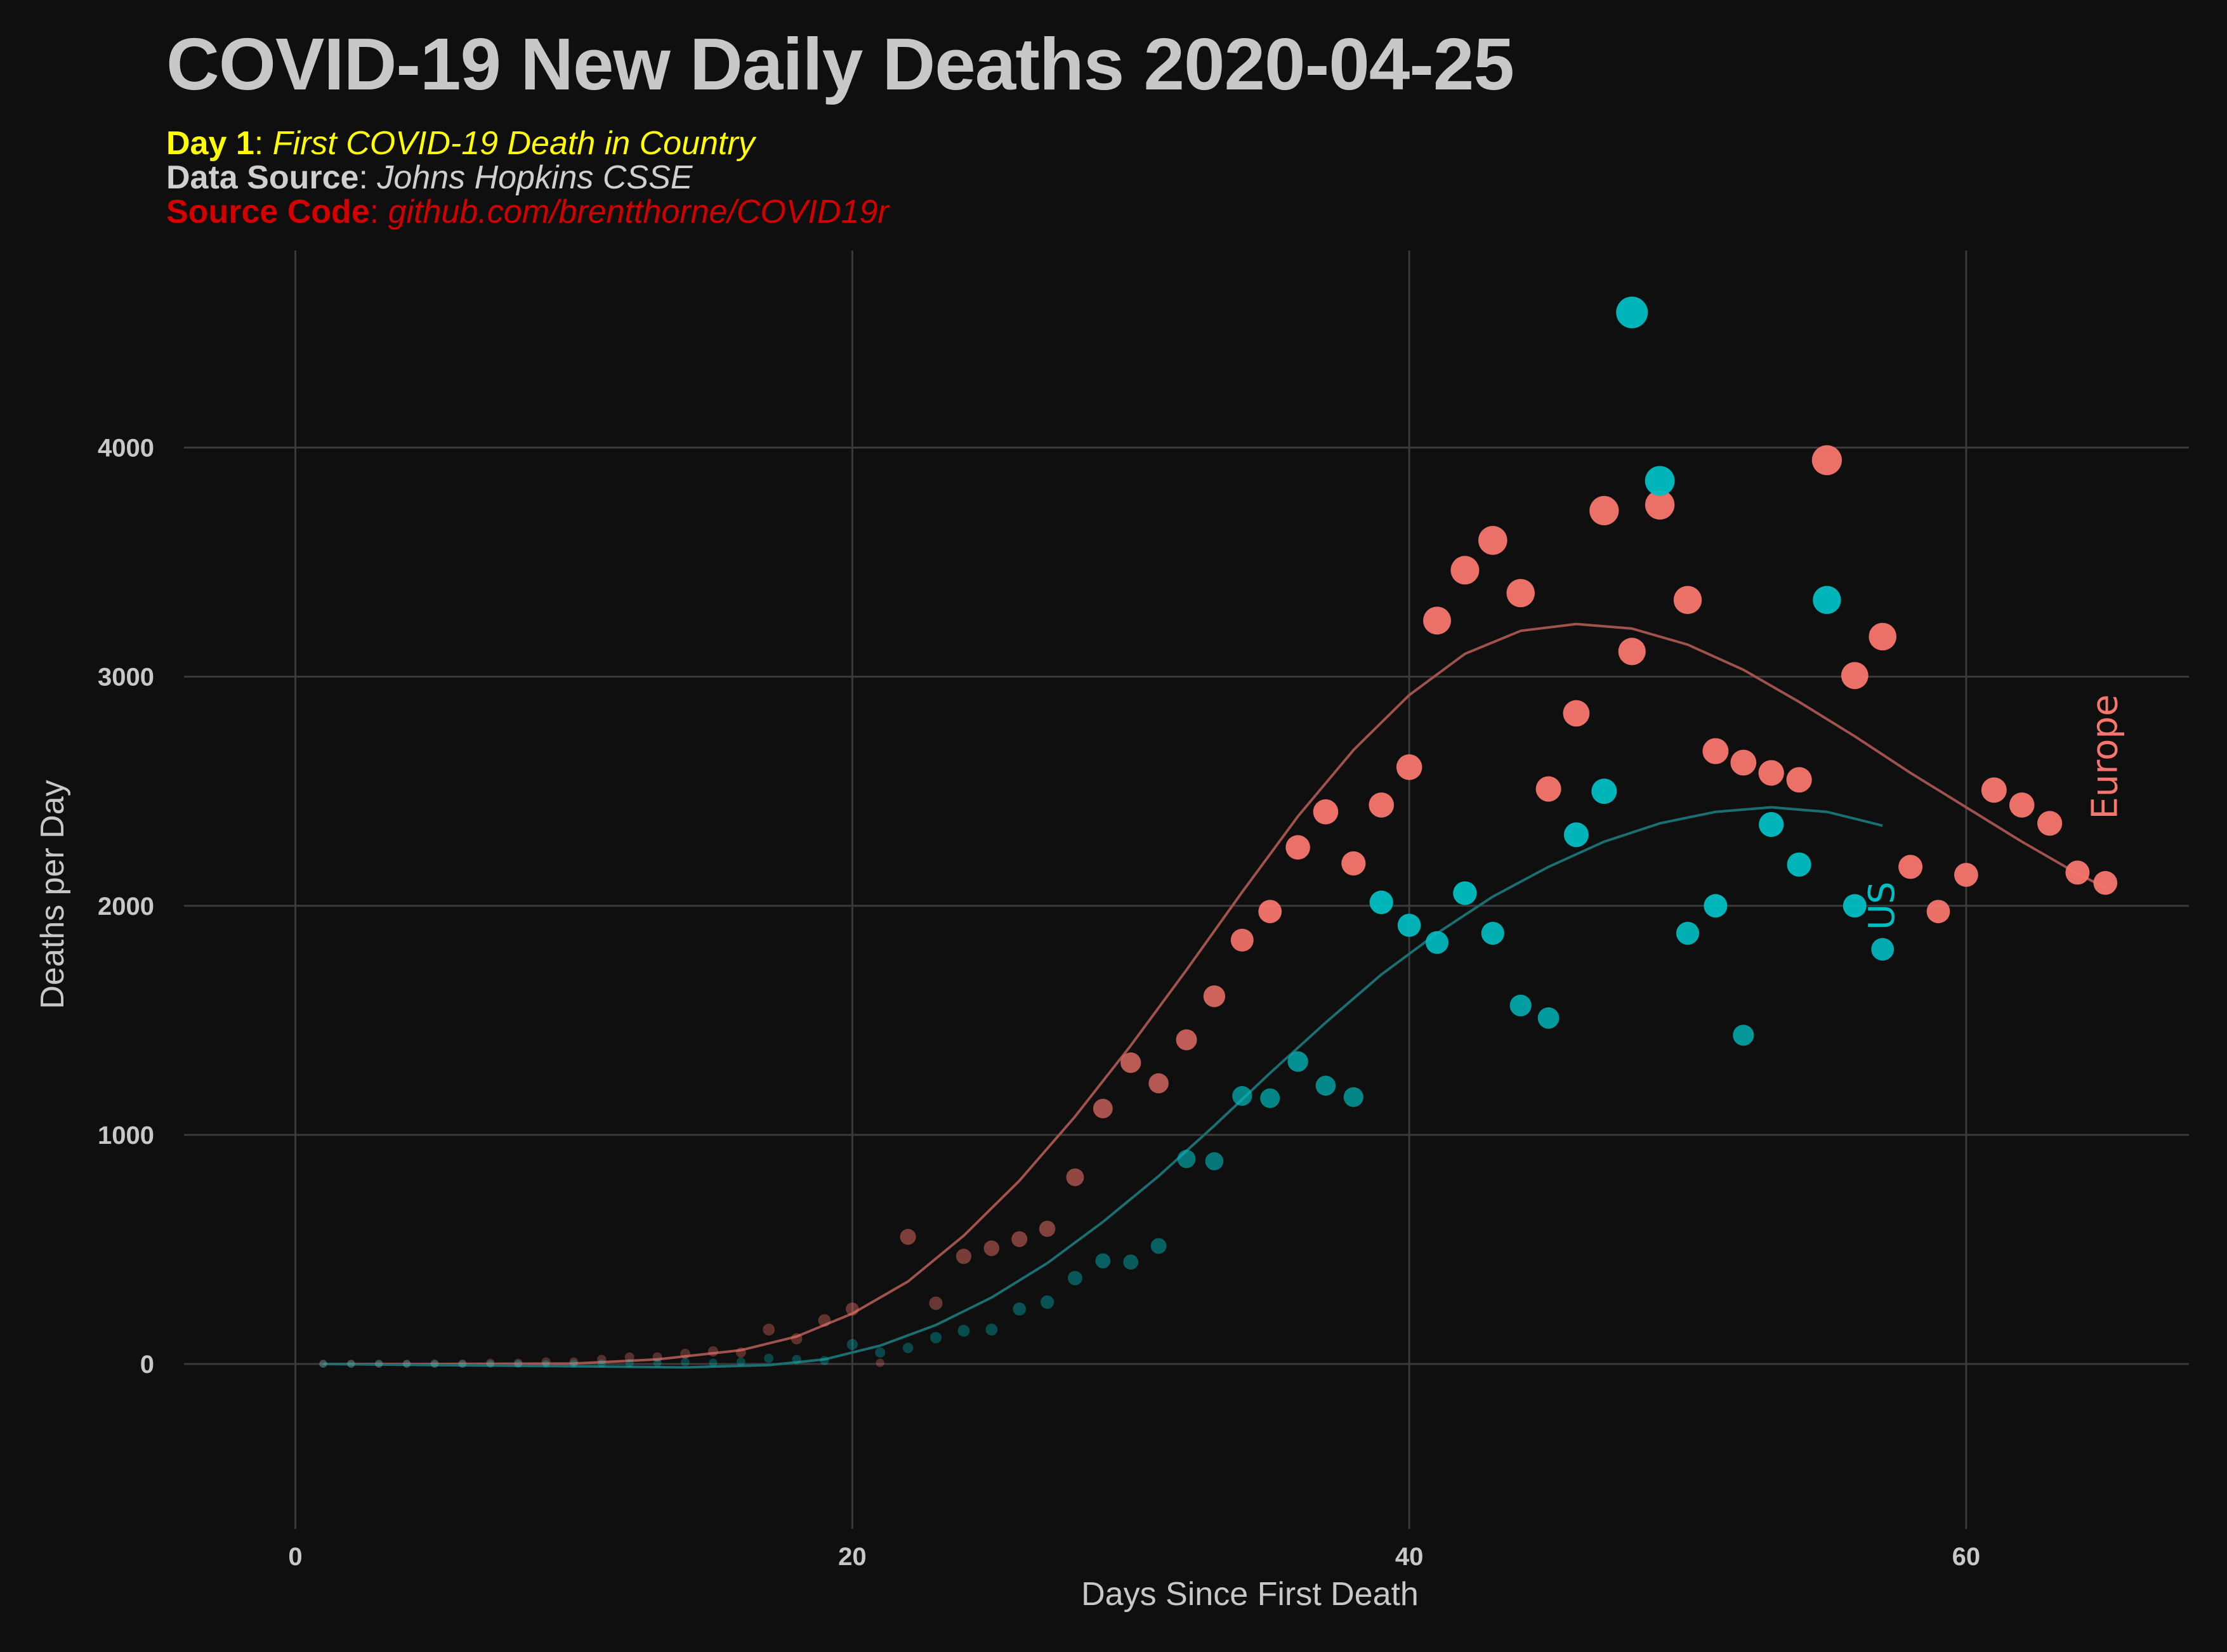 Image resolution: width=2227 pixels, height=1652 pixels. I want to click on x-tick-label: 60, so click(1967, 1557).